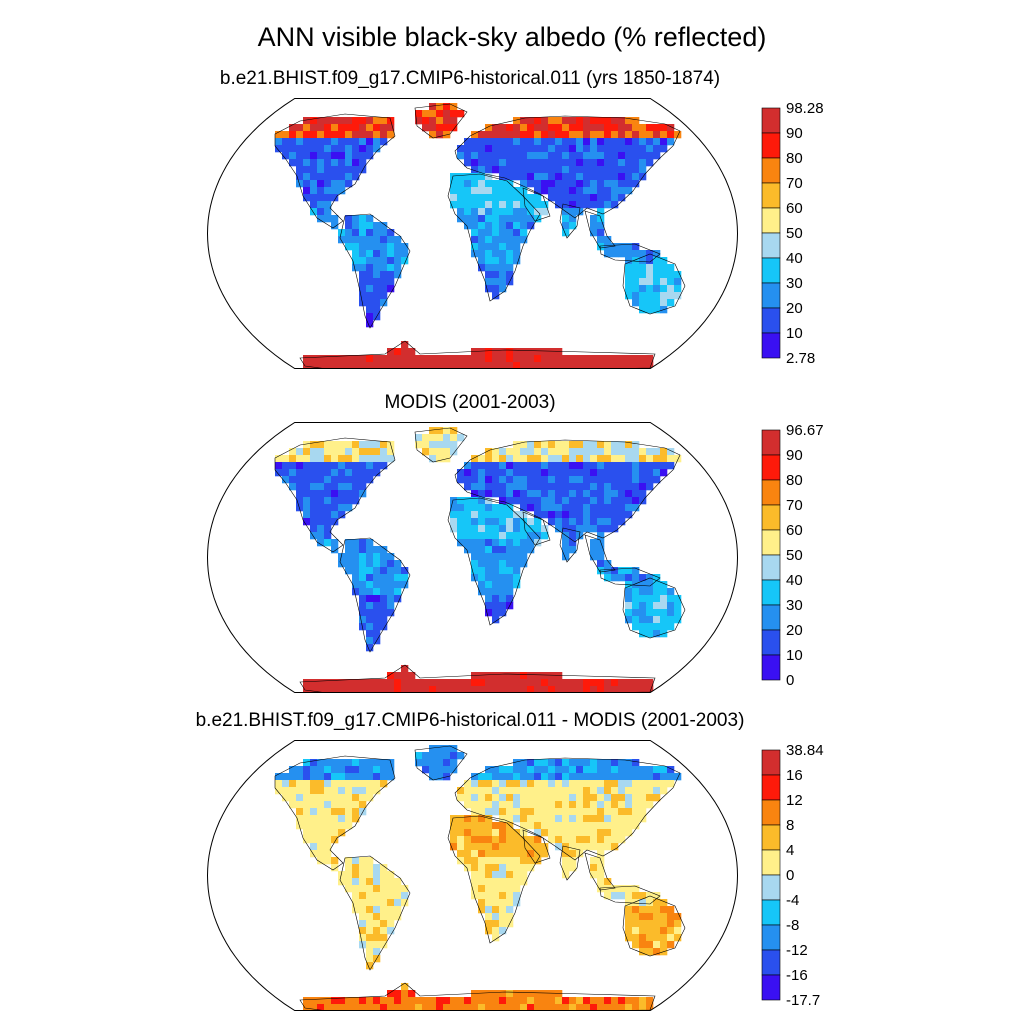  I want to click on colorbar-label: 2.78, so click(800, 358).